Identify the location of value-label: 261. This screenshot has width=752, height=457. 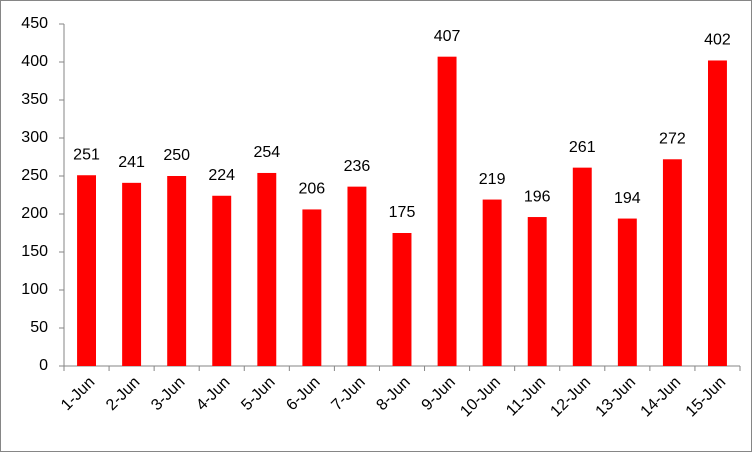
(582, 147).